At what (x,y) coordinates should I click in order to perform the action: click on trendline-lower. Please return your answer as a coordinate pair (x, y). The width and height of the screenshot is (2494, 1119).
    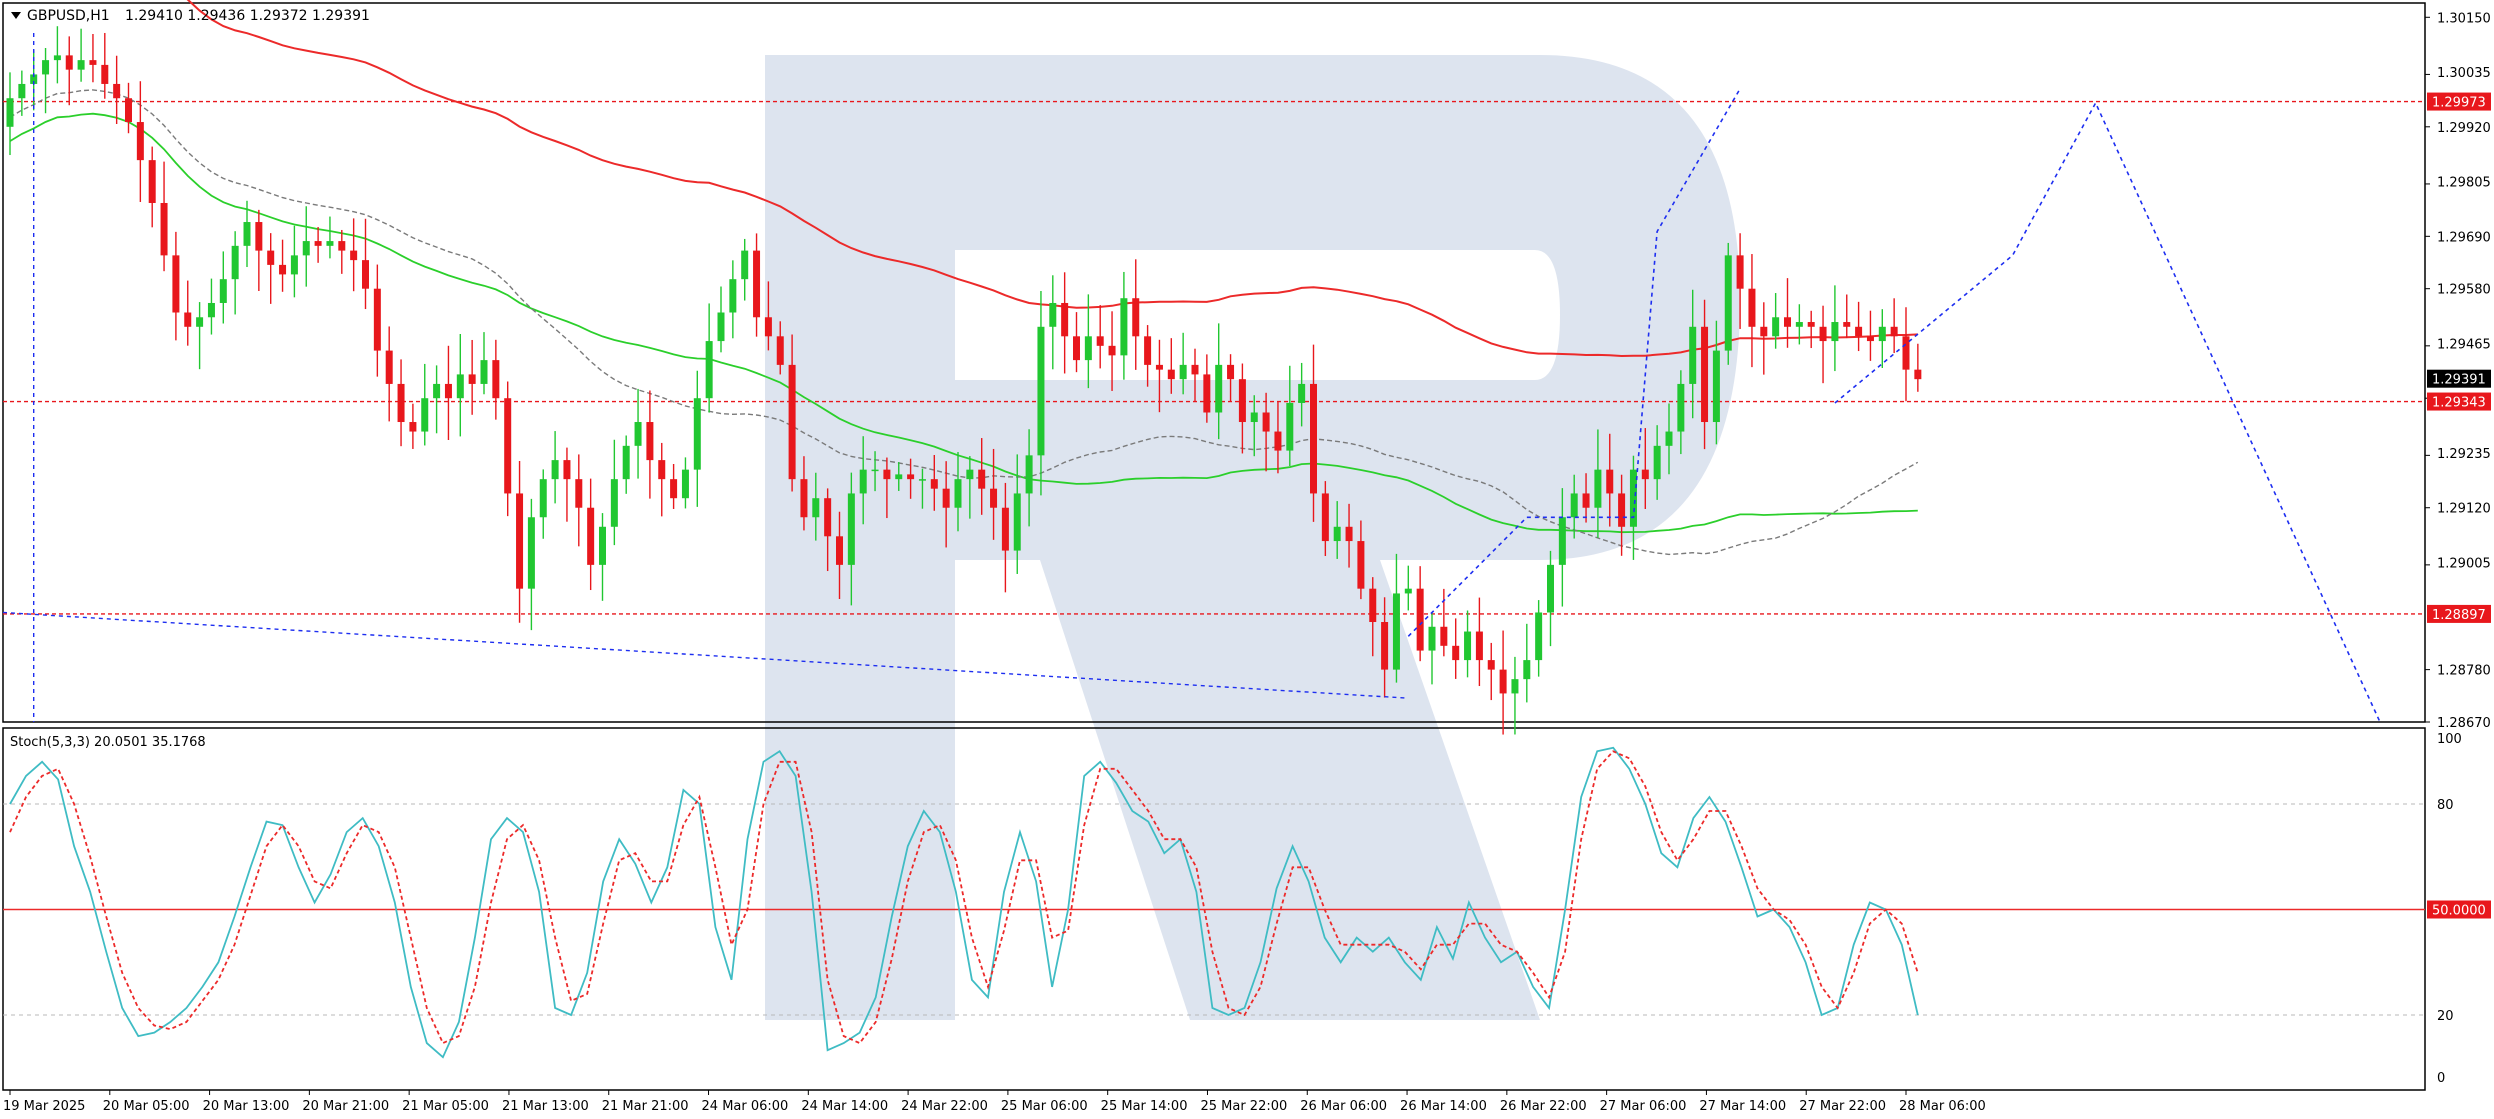
    Looking at the image, I should click on (705, 655).